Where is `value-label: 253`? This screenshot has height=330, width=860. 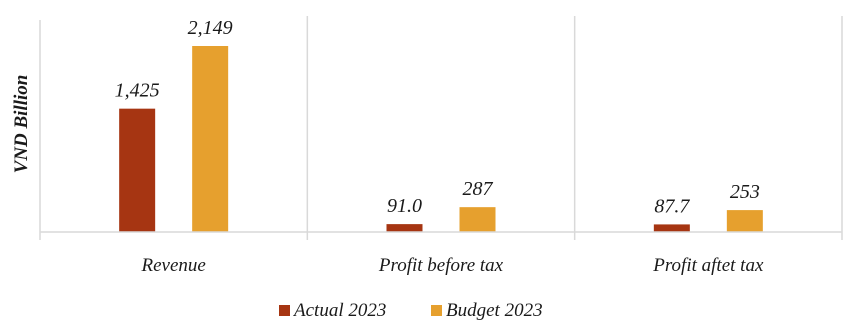 value-label: 253 is located at coordinates (745, 192).